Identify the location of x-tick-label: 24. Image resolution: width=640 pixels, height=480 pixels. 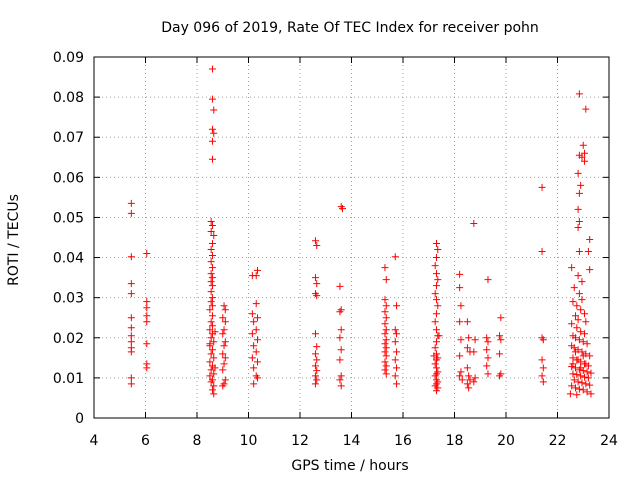
(609, 441).